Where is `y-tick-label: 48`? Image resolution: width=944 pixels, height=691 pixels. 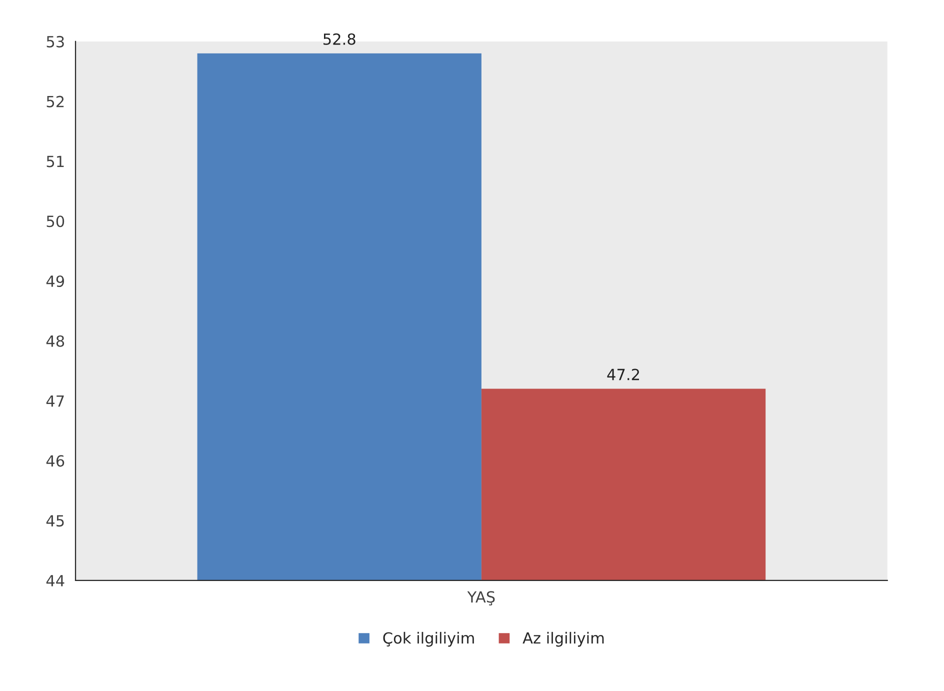 y-tick-label: 48 is located at coordinates (55, 341).